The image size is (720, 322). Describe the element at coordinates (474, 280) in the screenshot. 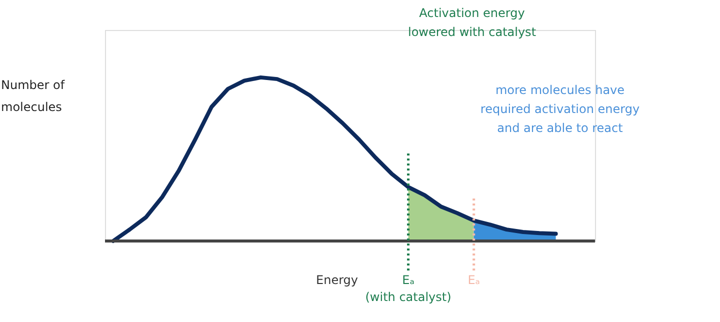

I see `text: Eₐ` at that location.